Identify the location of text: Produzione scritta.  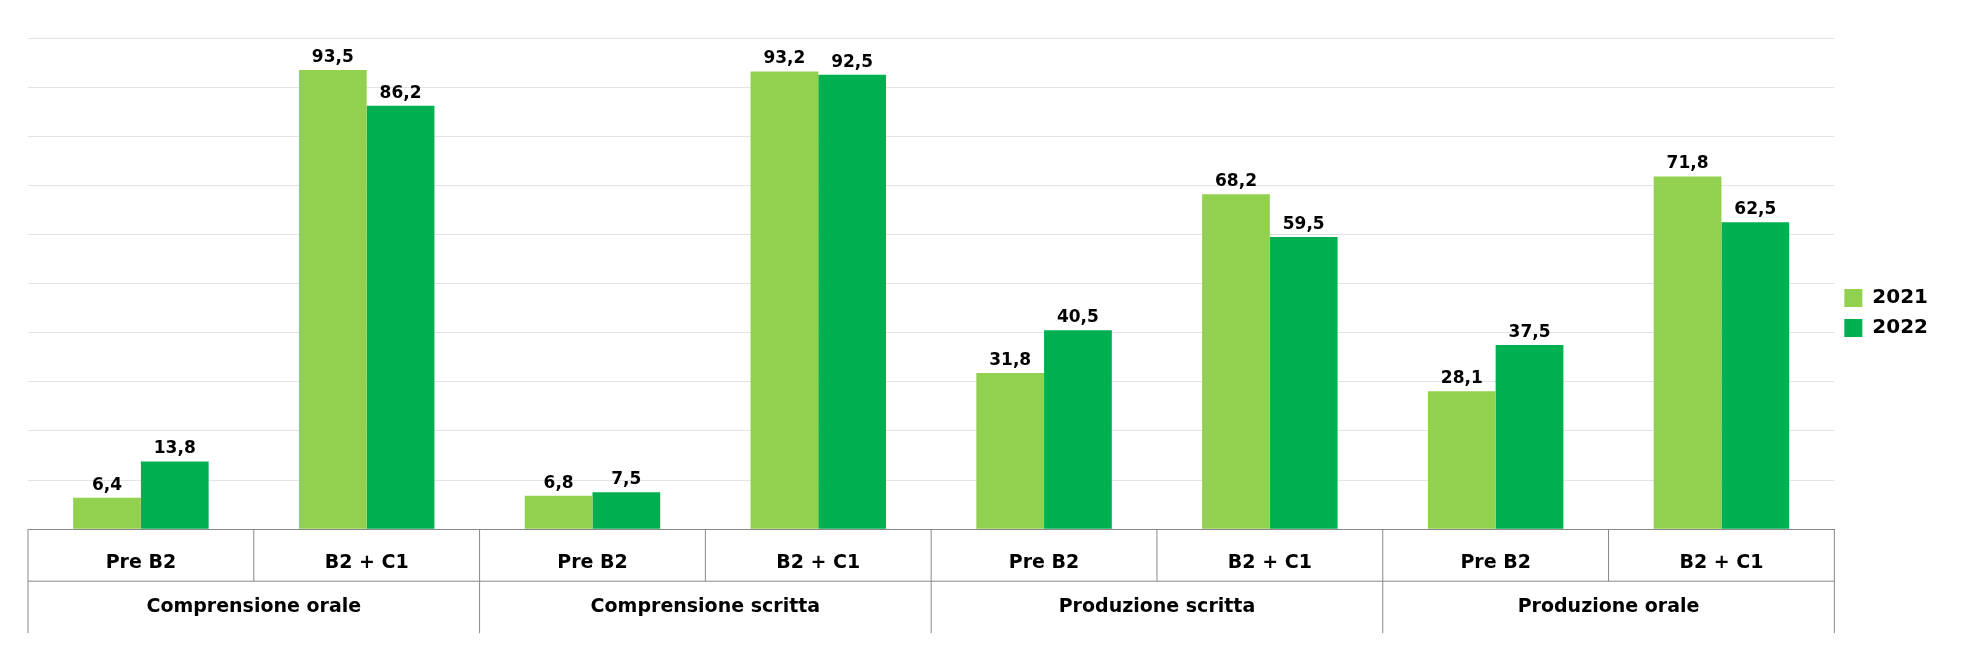
(1157, 605).